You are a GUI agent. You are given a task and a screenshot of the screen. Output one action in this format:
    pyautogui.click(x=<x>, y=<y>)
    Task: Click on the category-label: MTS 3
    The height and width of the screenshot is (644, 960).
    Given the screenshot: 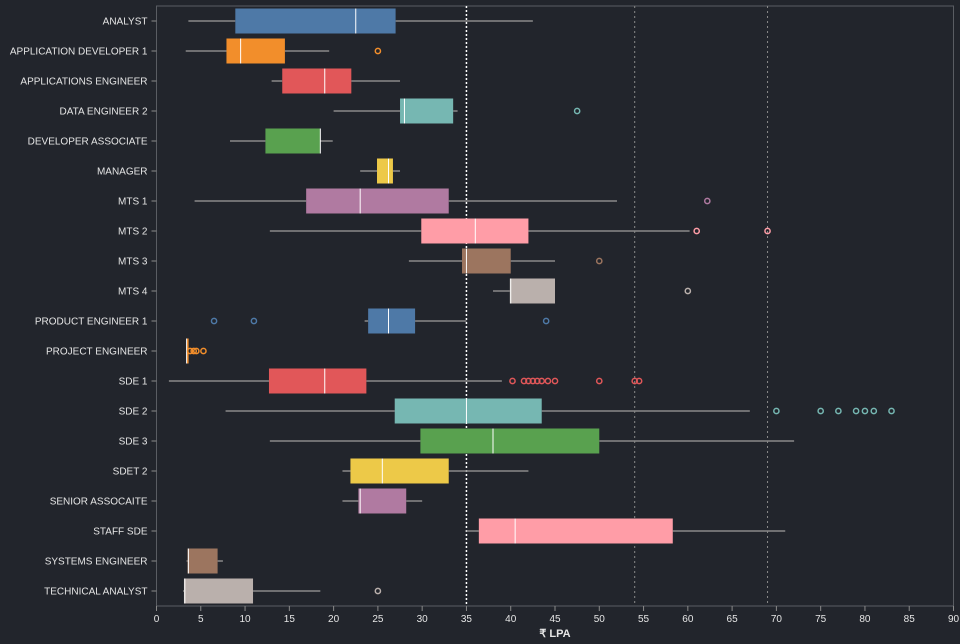 What is the action you would take?
    pyautogui.click(x=133, y=262)
    